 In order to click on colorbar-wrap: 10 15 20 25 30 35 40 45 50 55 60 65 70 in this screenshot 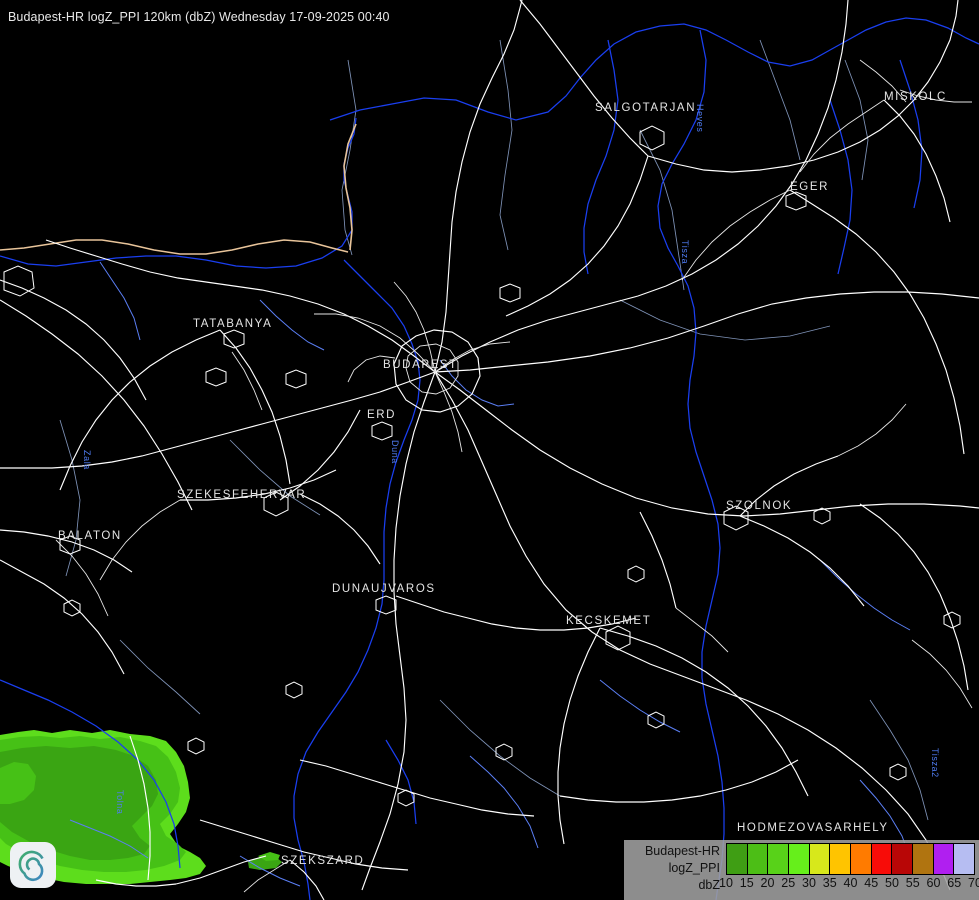, I will do `click(849, 867)`.